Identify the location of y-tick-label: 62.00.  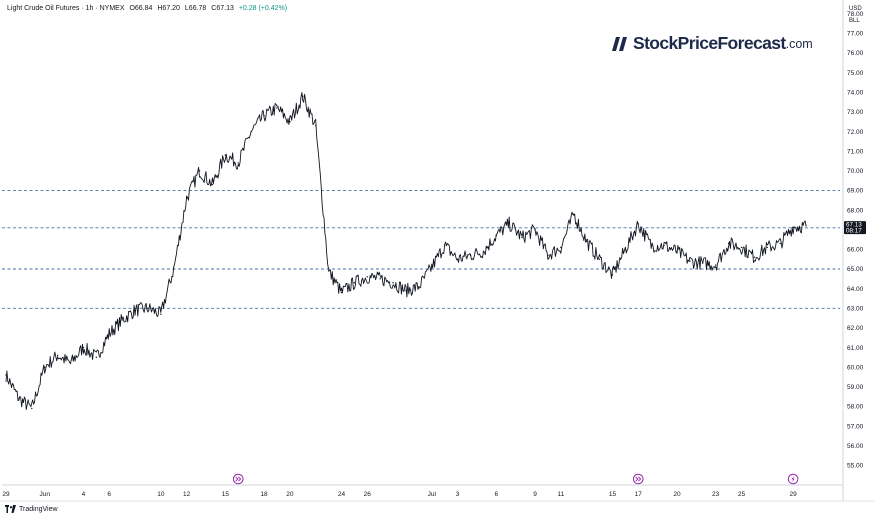
(855, 328).